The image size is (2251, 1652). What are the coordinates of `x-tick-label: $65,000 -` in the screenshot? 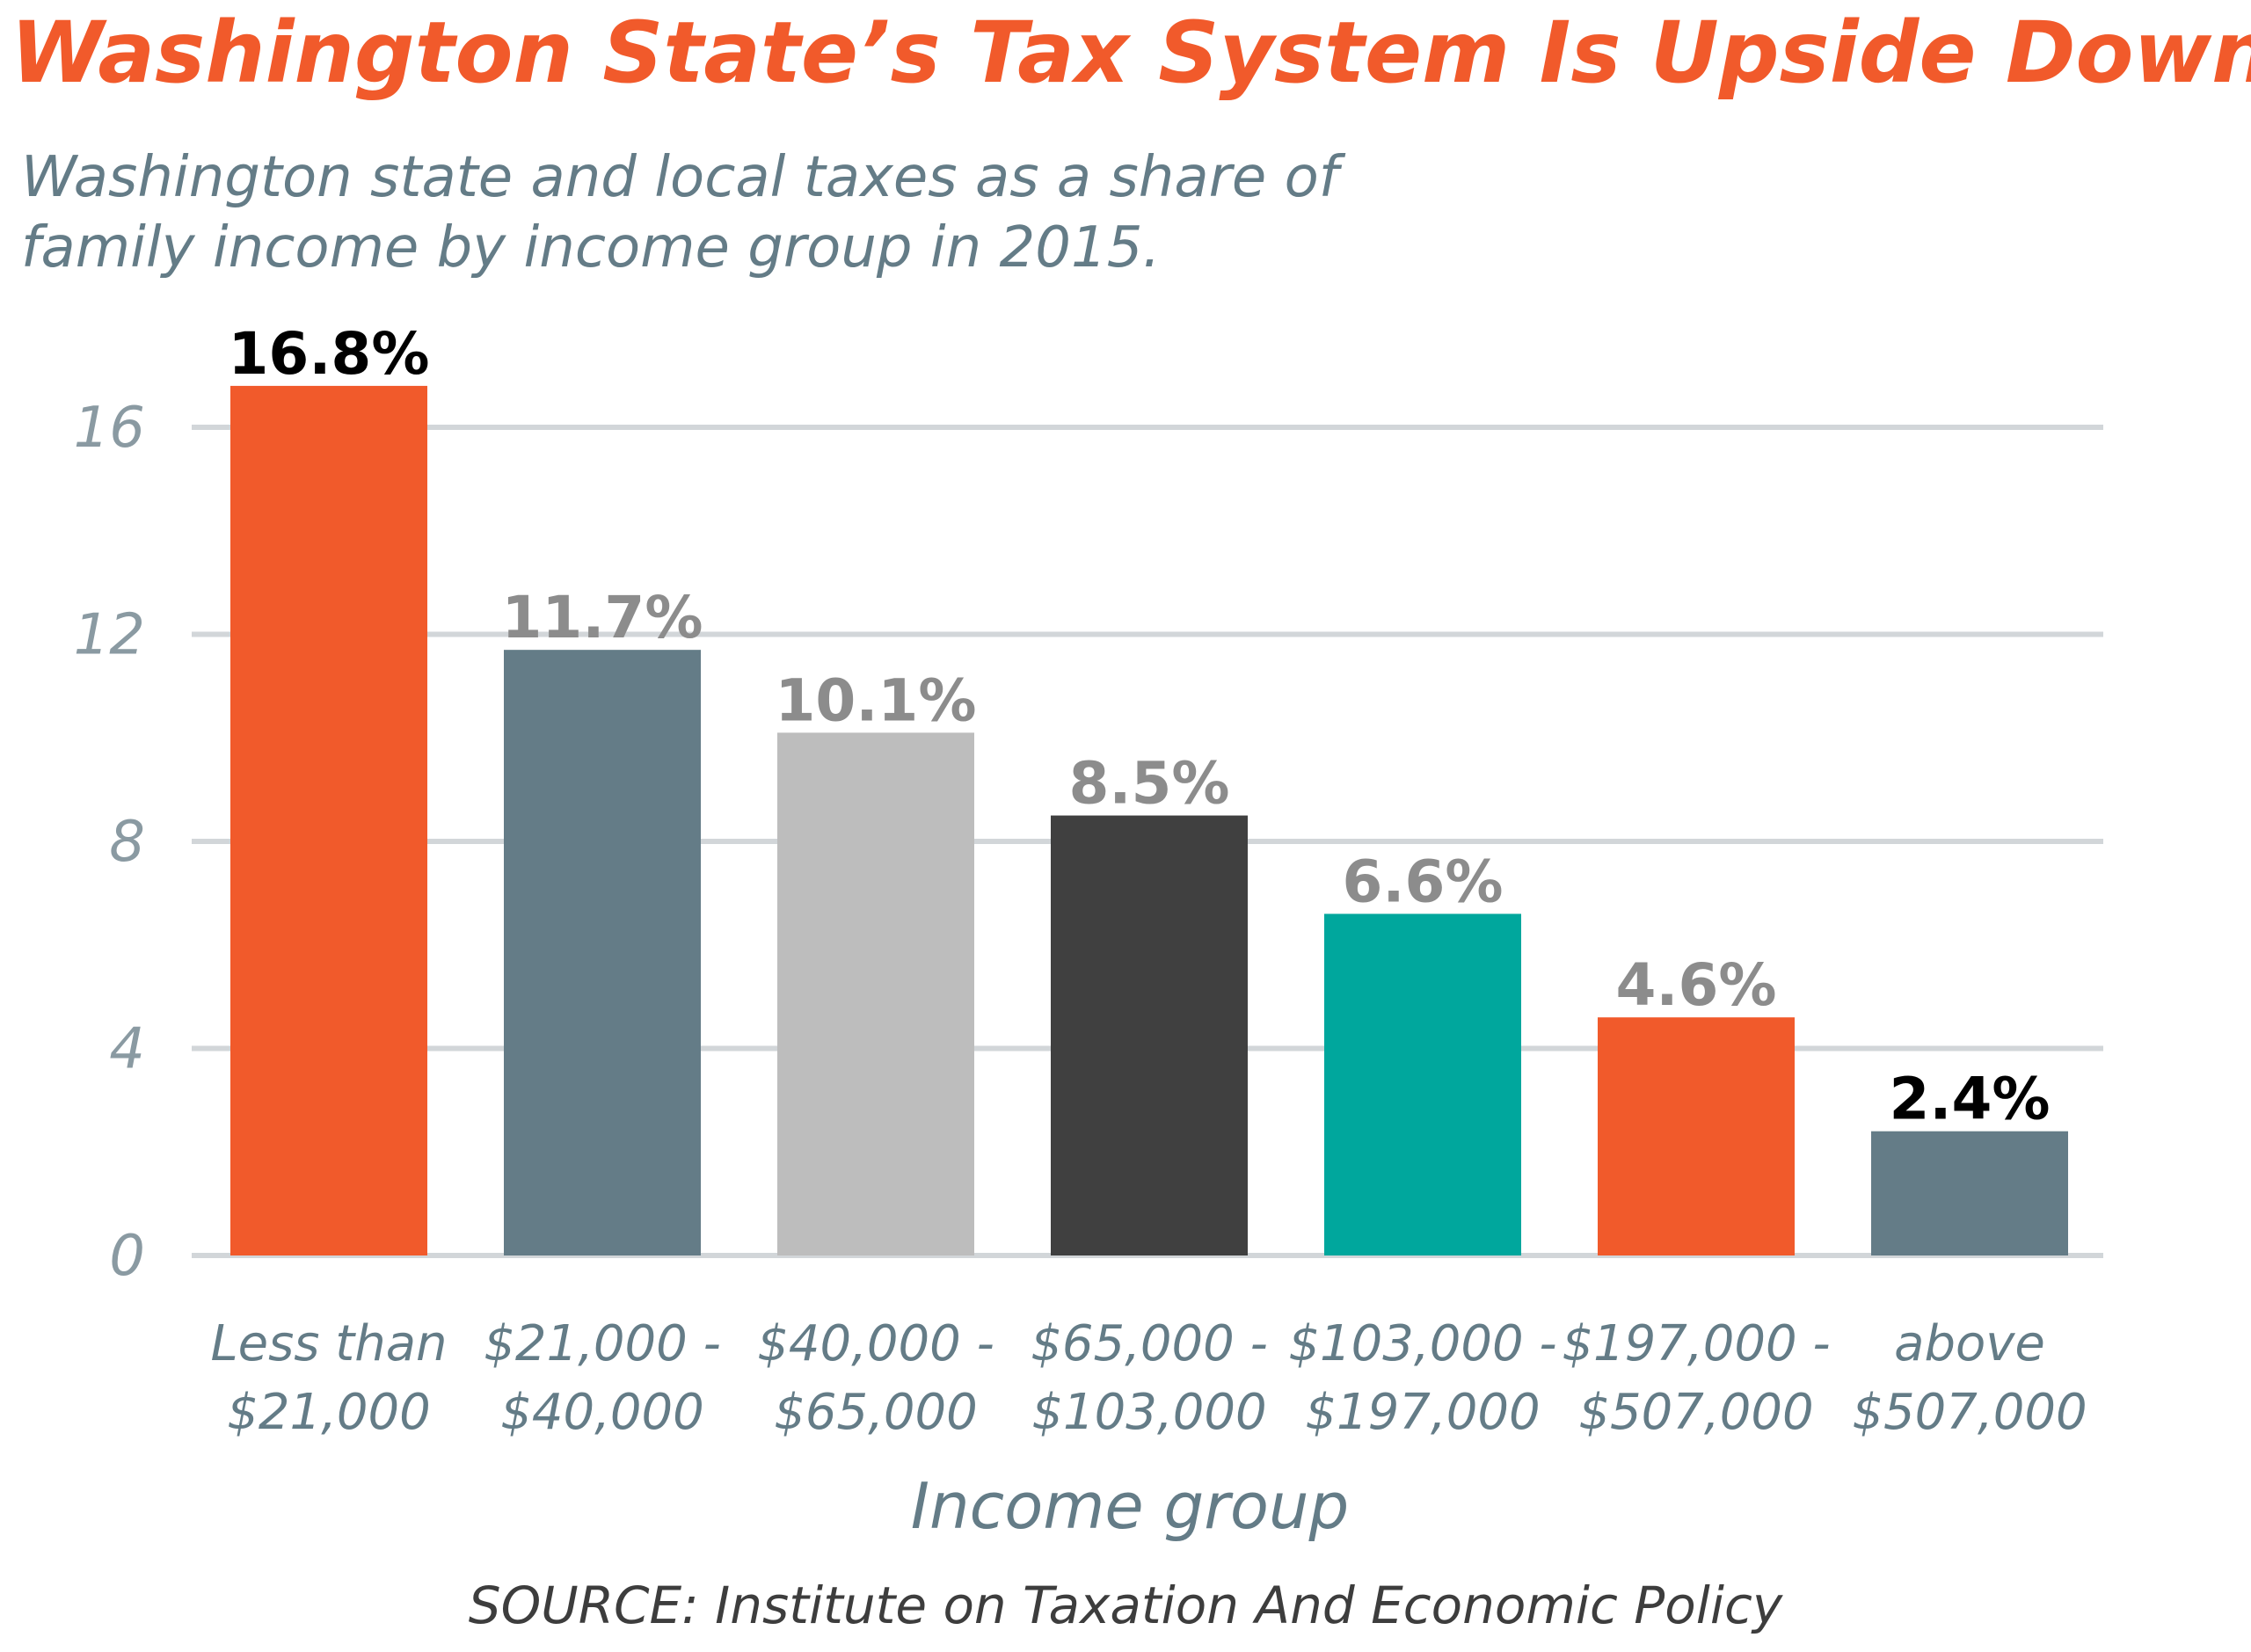 It's located at (1149, 1344).